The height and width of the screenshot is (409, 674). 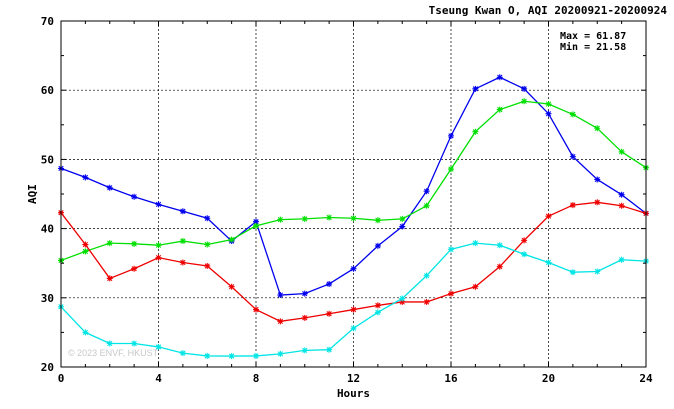 What do you see at coordinates (47, 229) in the screenshot?
I see `y-tick-label: 40` at bounding box center [47, 229].